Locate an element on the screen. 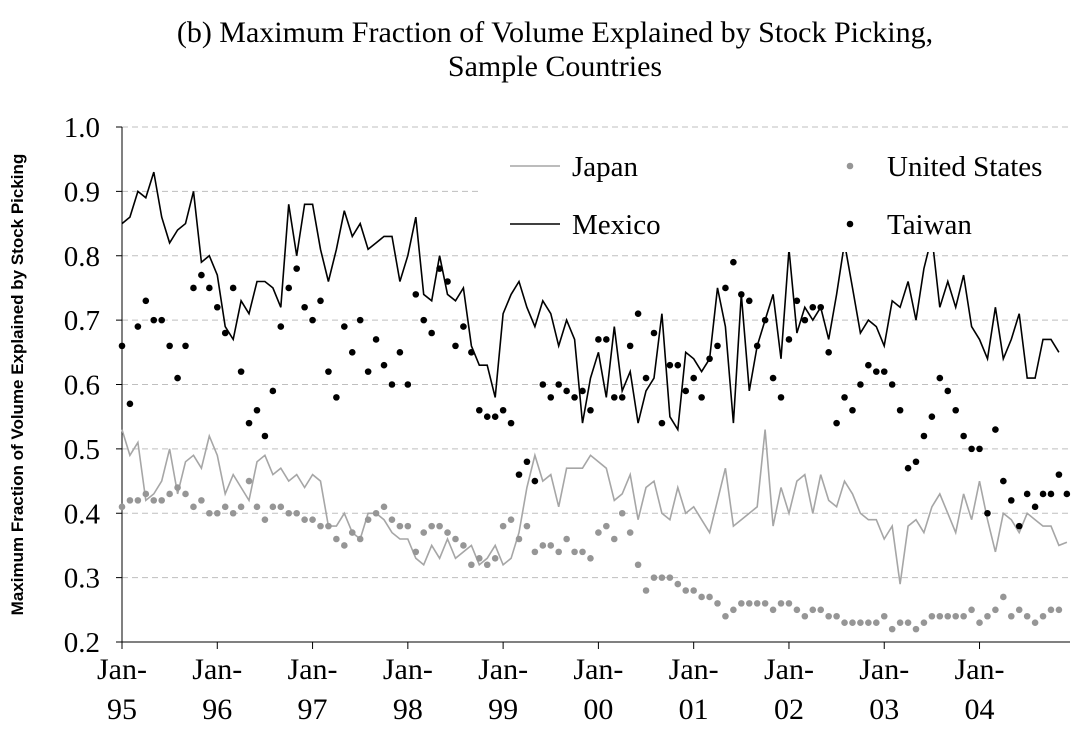  x-tick-label: Jan- 95 is located at coordinates (122, 689).